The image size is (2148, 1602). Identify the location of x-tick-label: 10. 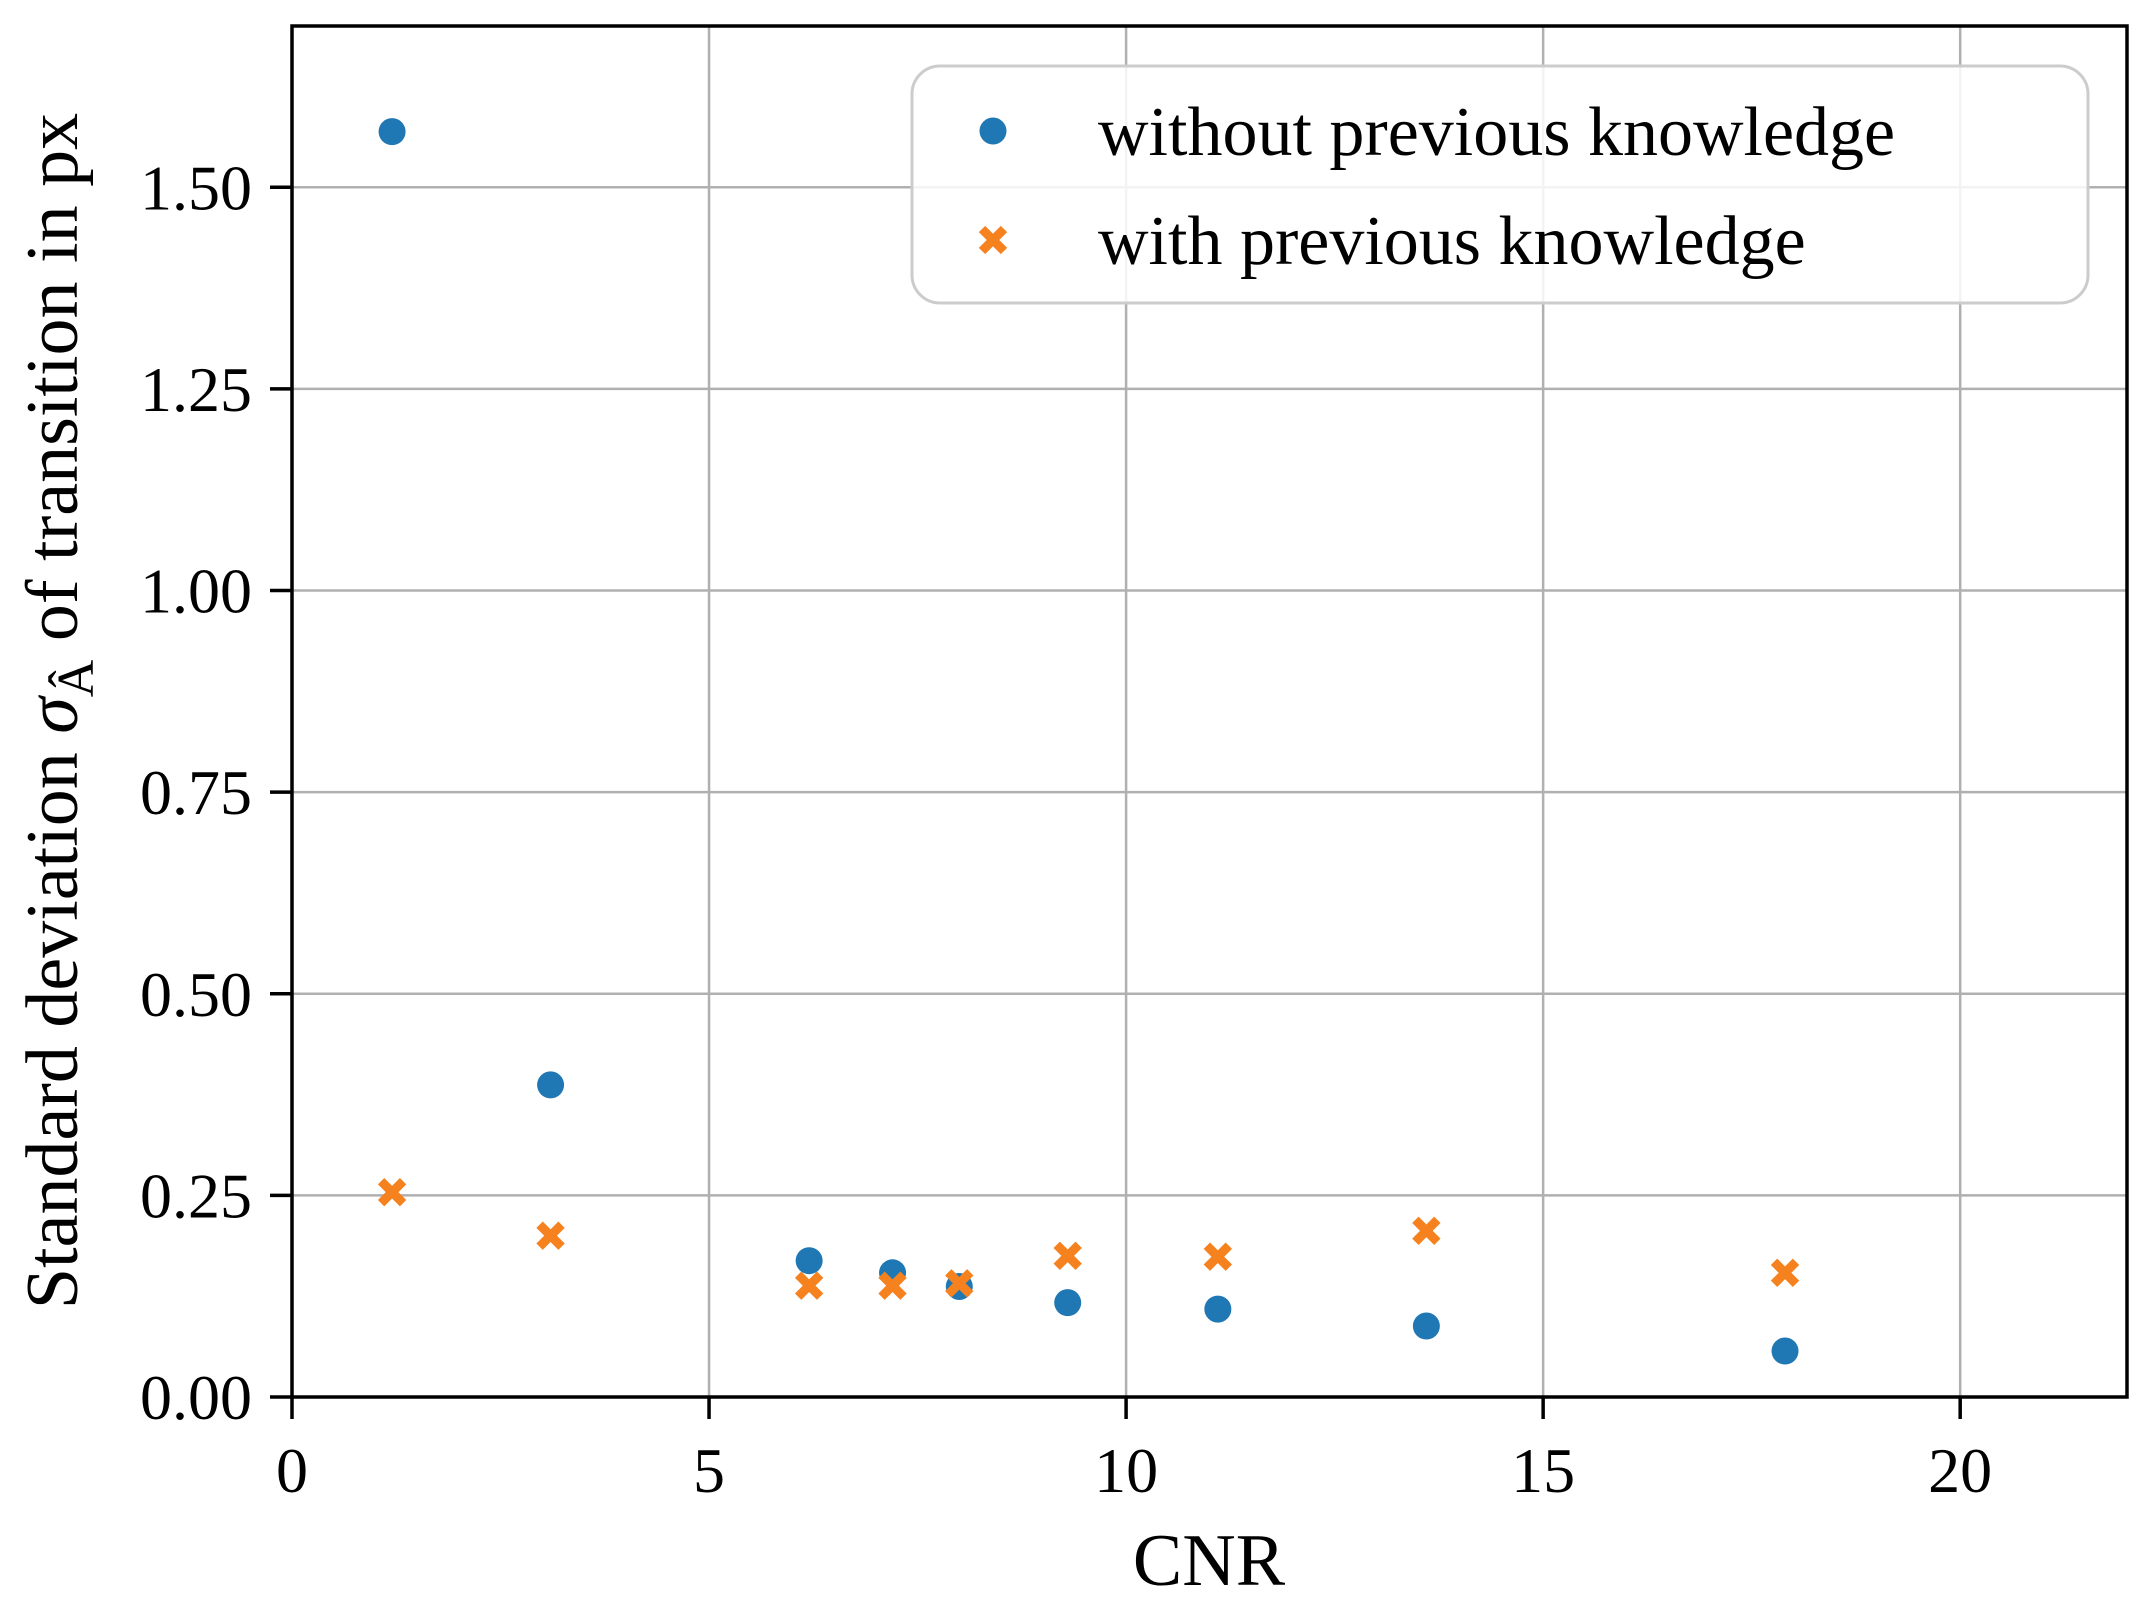
(1126, 1470).